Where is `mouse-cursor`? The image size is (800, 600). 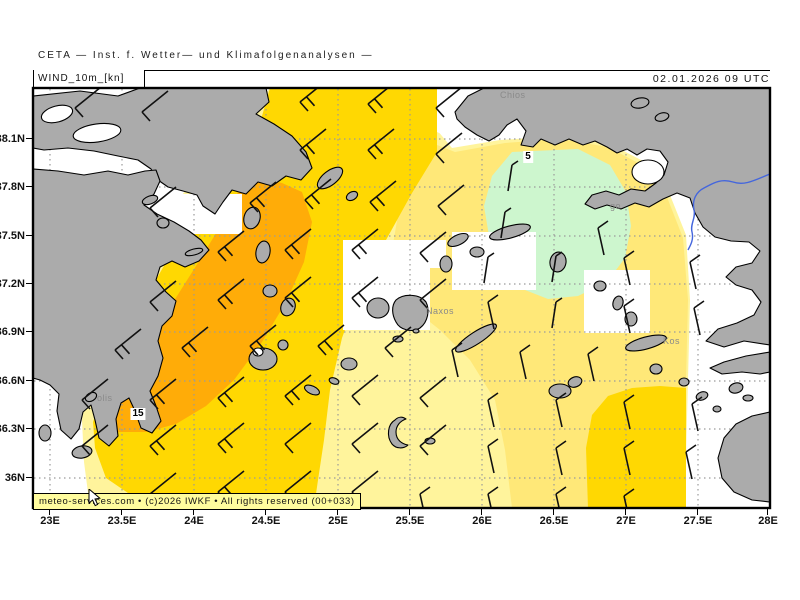 mouse-cursor is located at coordinates (94, 498).